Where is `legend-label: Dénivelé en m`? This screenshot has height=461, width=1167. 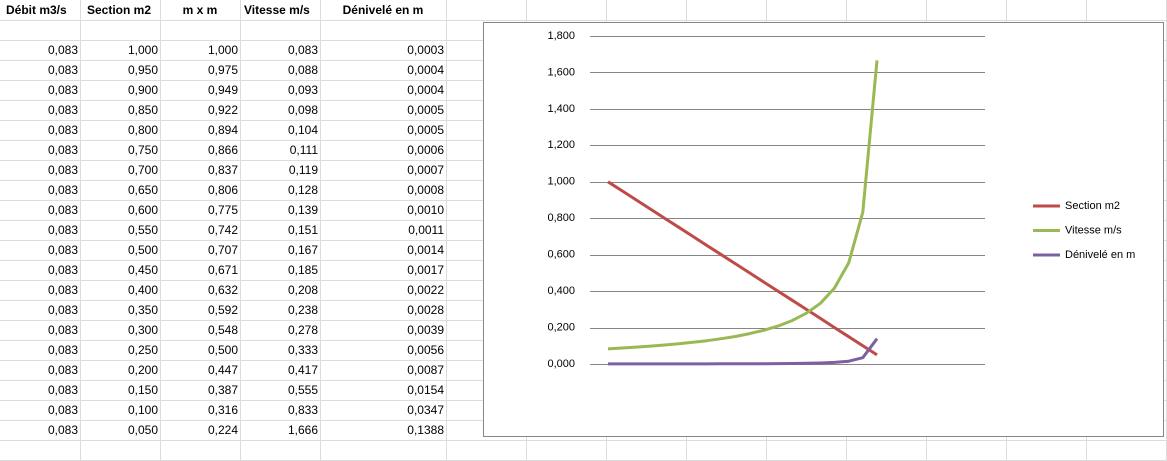
legend-label: Dénivelé en m is located at coordinates (1100, 255).